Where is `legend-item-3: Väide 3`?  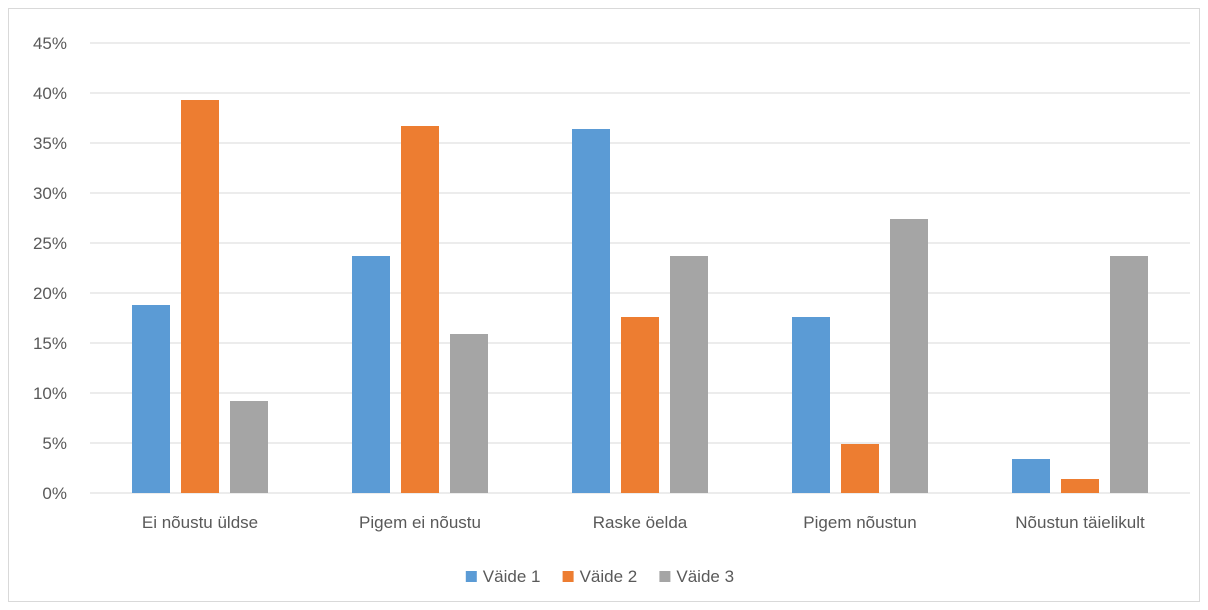
legend-item-3: Väide 3 is located at coordinates (696, 576).